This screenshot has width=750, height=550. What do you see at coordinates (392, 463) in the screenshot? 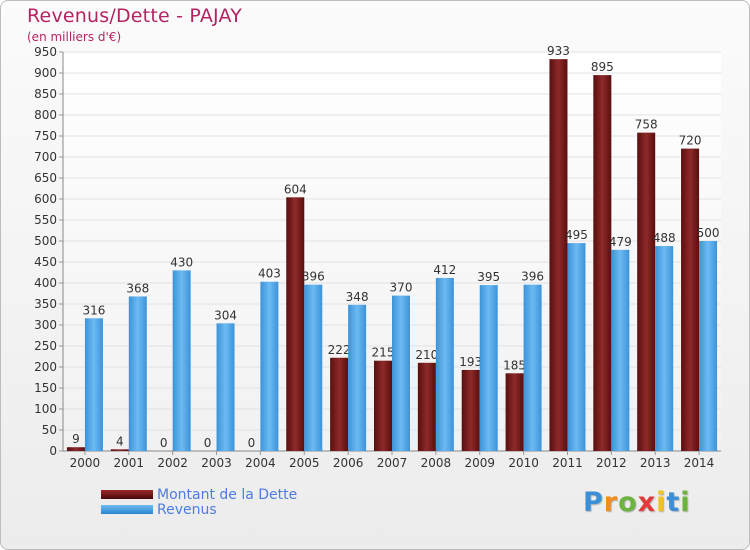
I see `x-tick-label: 2007` at bounding box center [392, 463].